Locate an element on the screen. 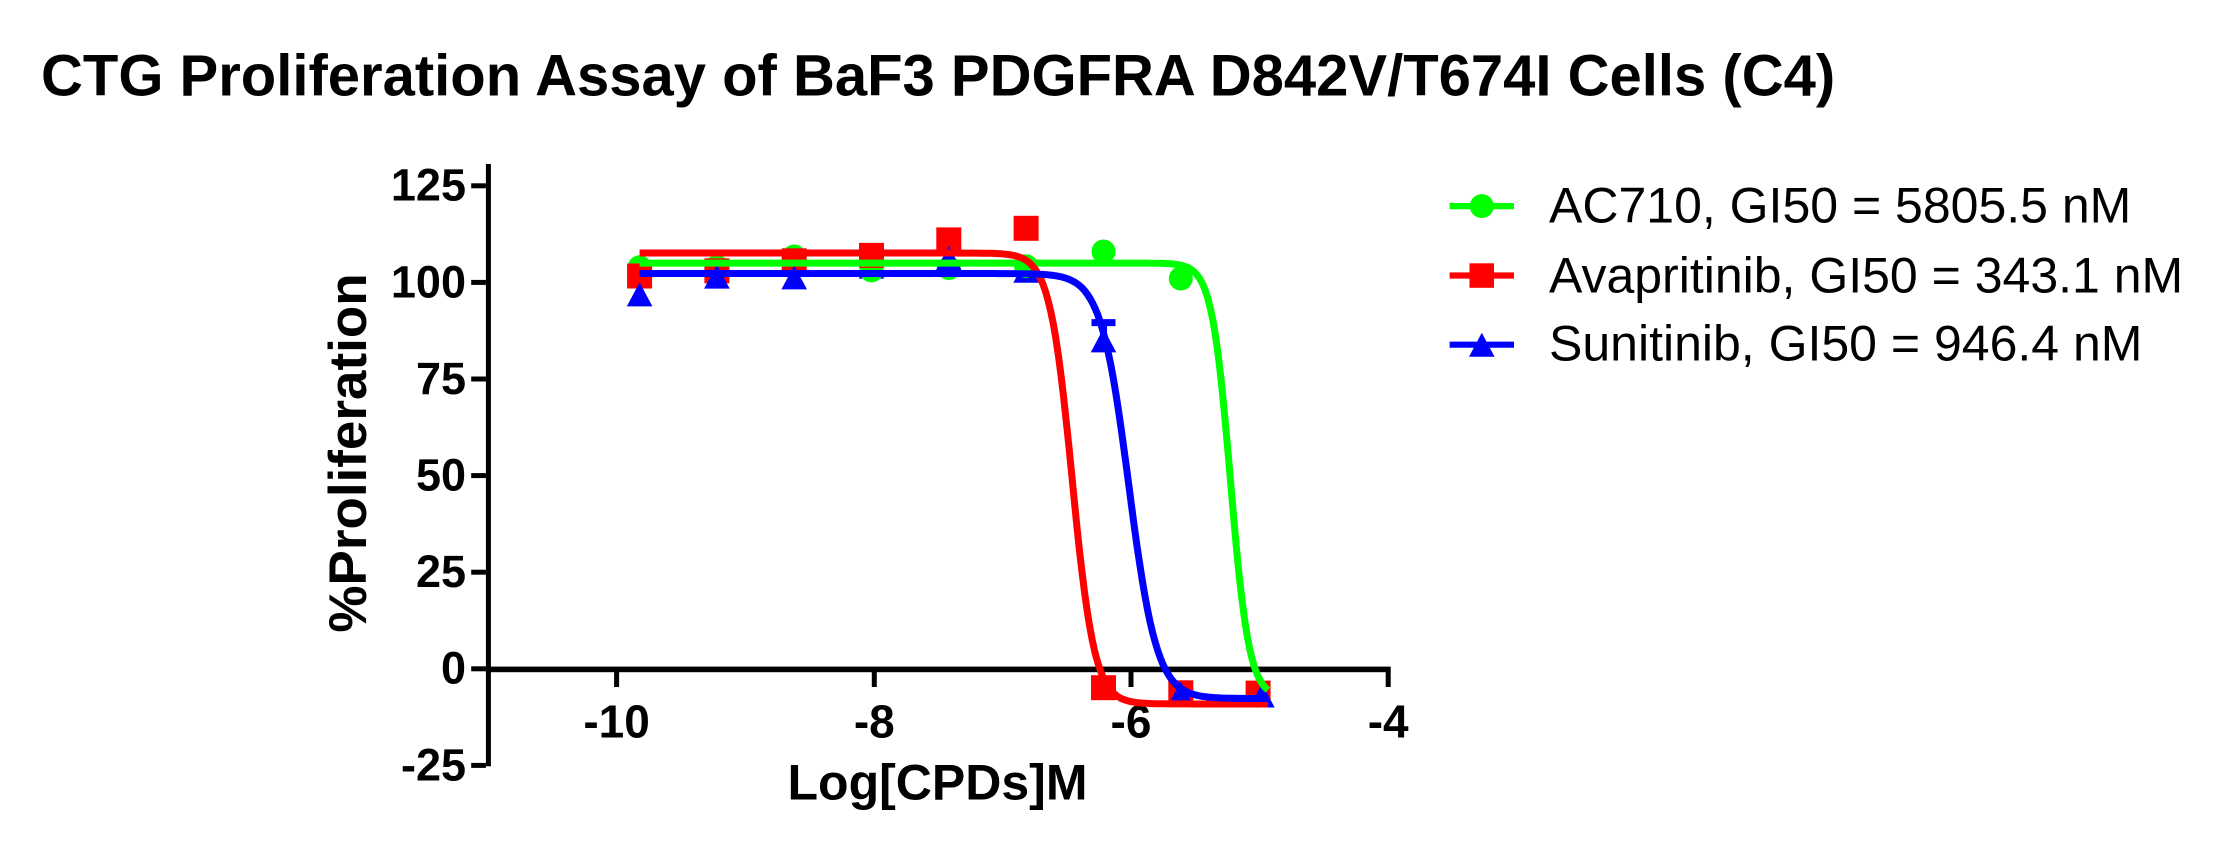 This screenshot has height=855, width=2219. svg-text: Sunitinib, GI50 = 946.4 nM is located at coordinates (1845, 343).